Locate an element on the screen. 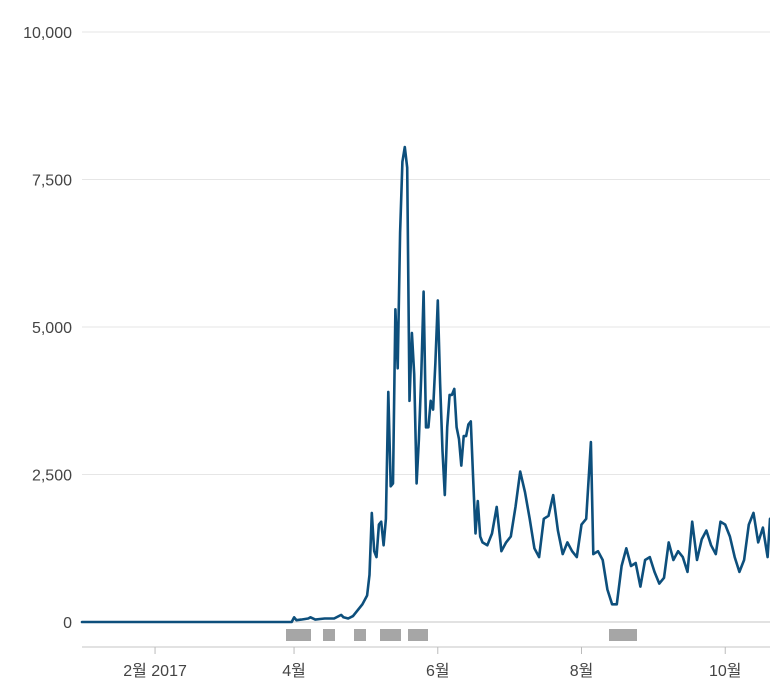 This screenshot has width=770, height=700. y-axis: 0 2,500 5,000 7,500 10,000 is located at coordinates (47, 328).